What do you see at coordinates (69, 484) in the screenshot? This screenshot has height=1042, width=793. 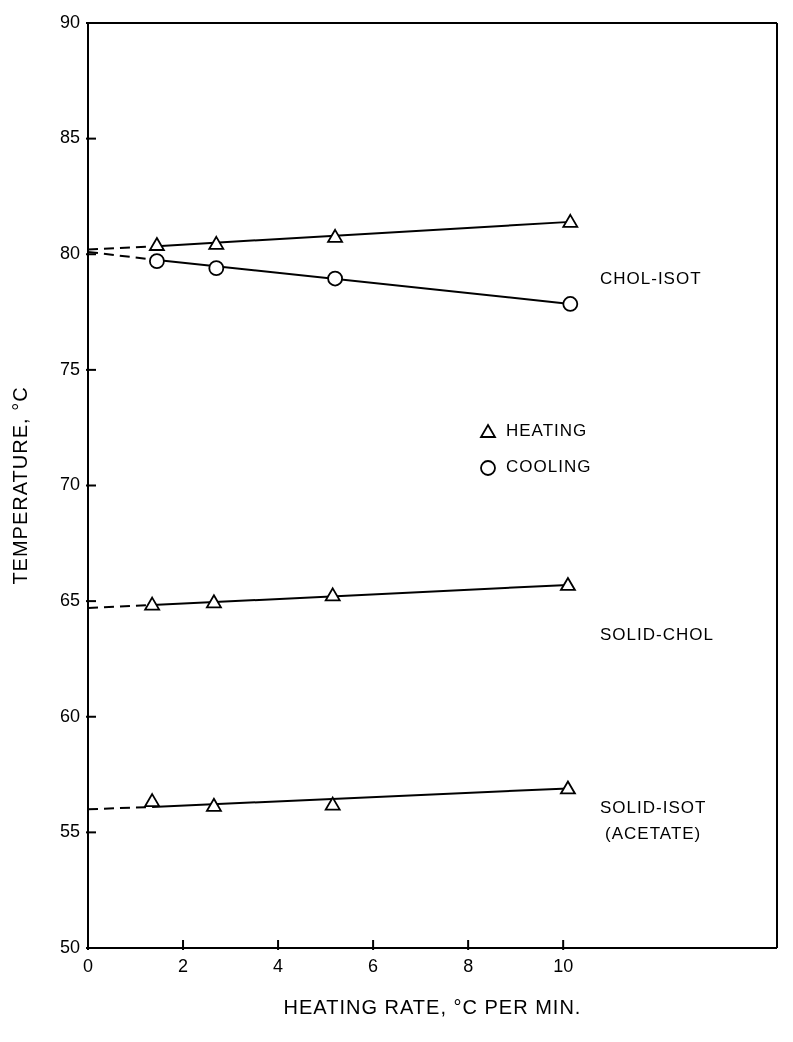 I see `y-tick-label: 70` at bounding box center [69, 484].